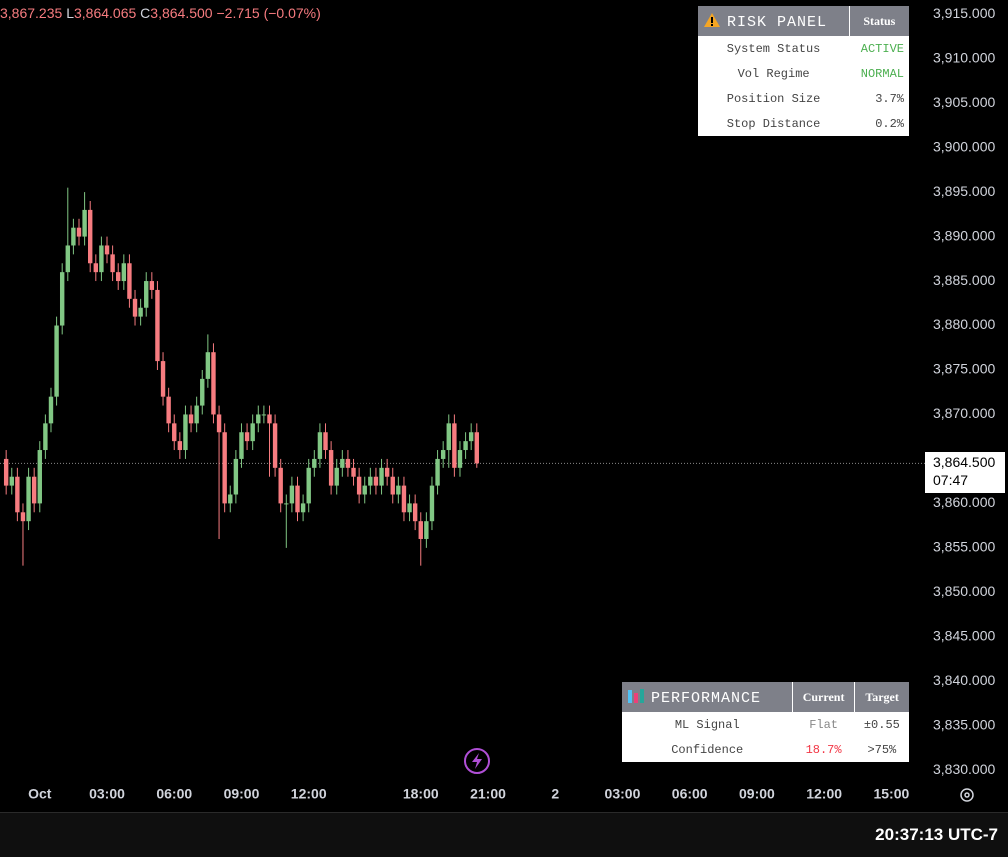  I want to click on y-tick-label: 3,895.000, so click(964, 191).